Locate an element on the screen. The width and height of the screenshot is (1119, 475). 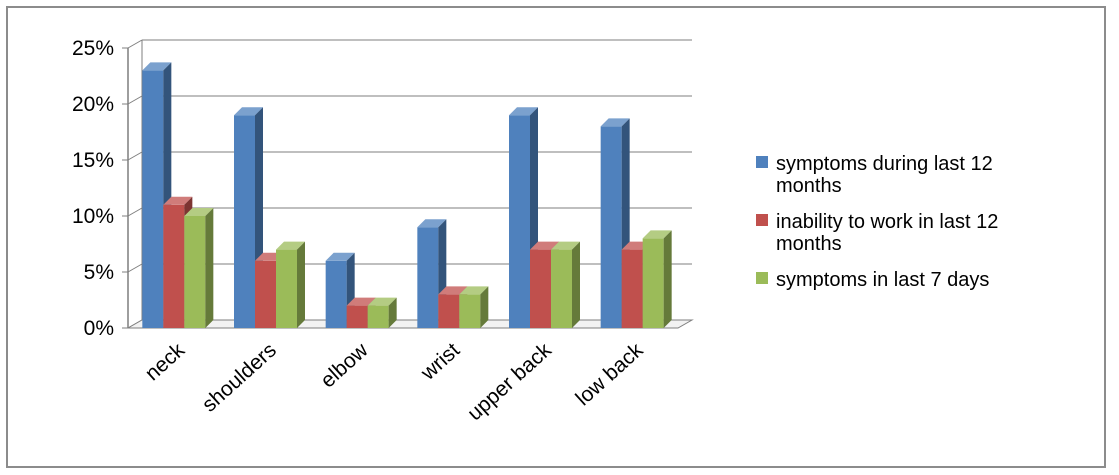
x-tick-label: low back is located at coordinates (609, 374).